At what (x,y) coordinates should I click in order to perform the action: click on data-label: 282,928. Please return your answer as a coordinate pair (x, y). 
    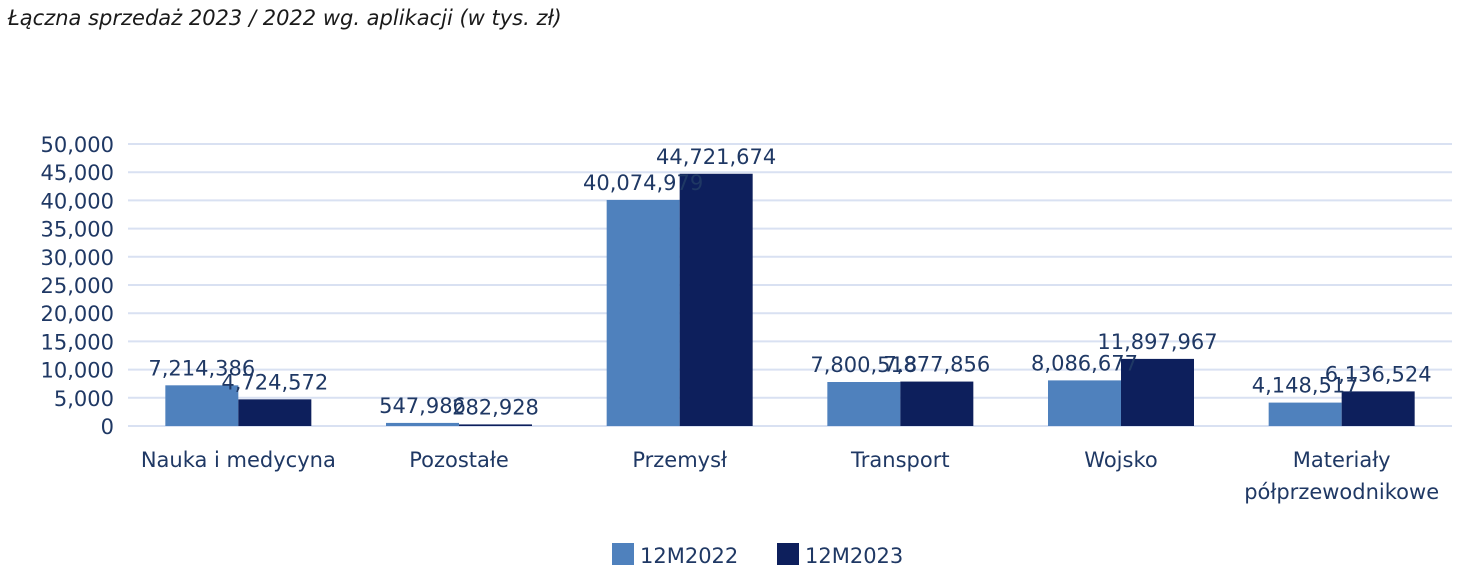
    Looking at the image, I should click on (495, 407).